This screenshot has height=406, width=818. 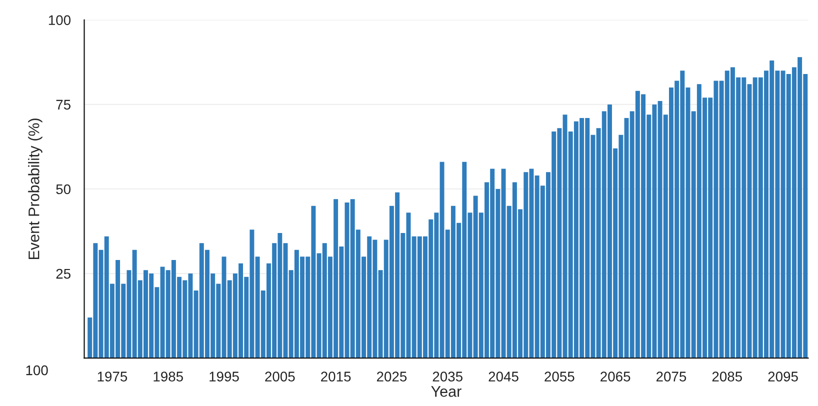 I want to click on x-tick-label: 2065, so click(x=615, y=377).